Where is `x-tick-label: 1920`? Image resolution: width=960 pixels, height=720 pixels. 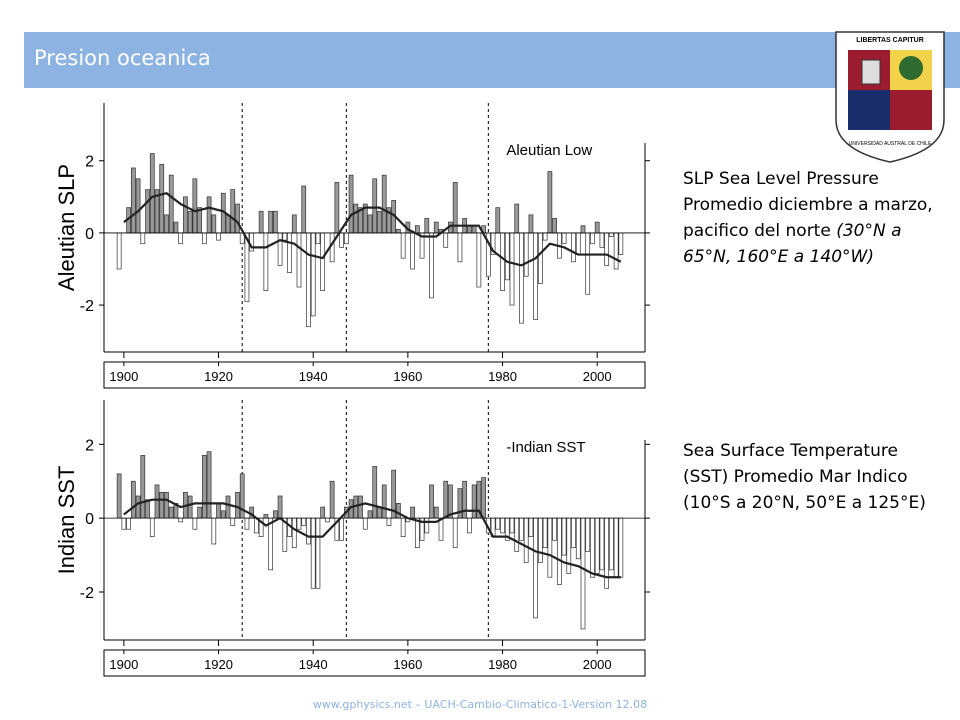
x-tick-label: 1920 is located at coordinates (218, 376).